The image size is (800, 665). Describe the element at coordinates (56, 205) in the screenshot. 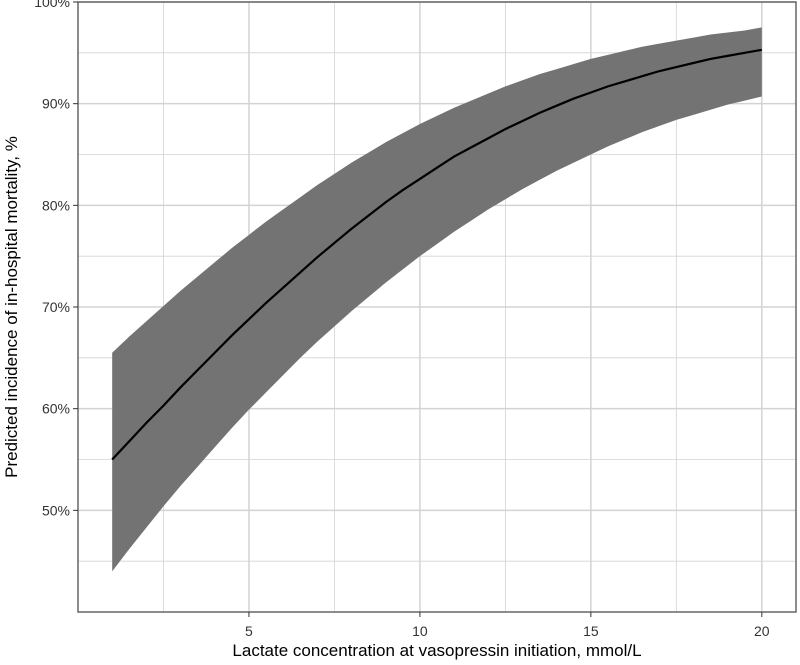

I see `y-tick-label: 80%` at that location.